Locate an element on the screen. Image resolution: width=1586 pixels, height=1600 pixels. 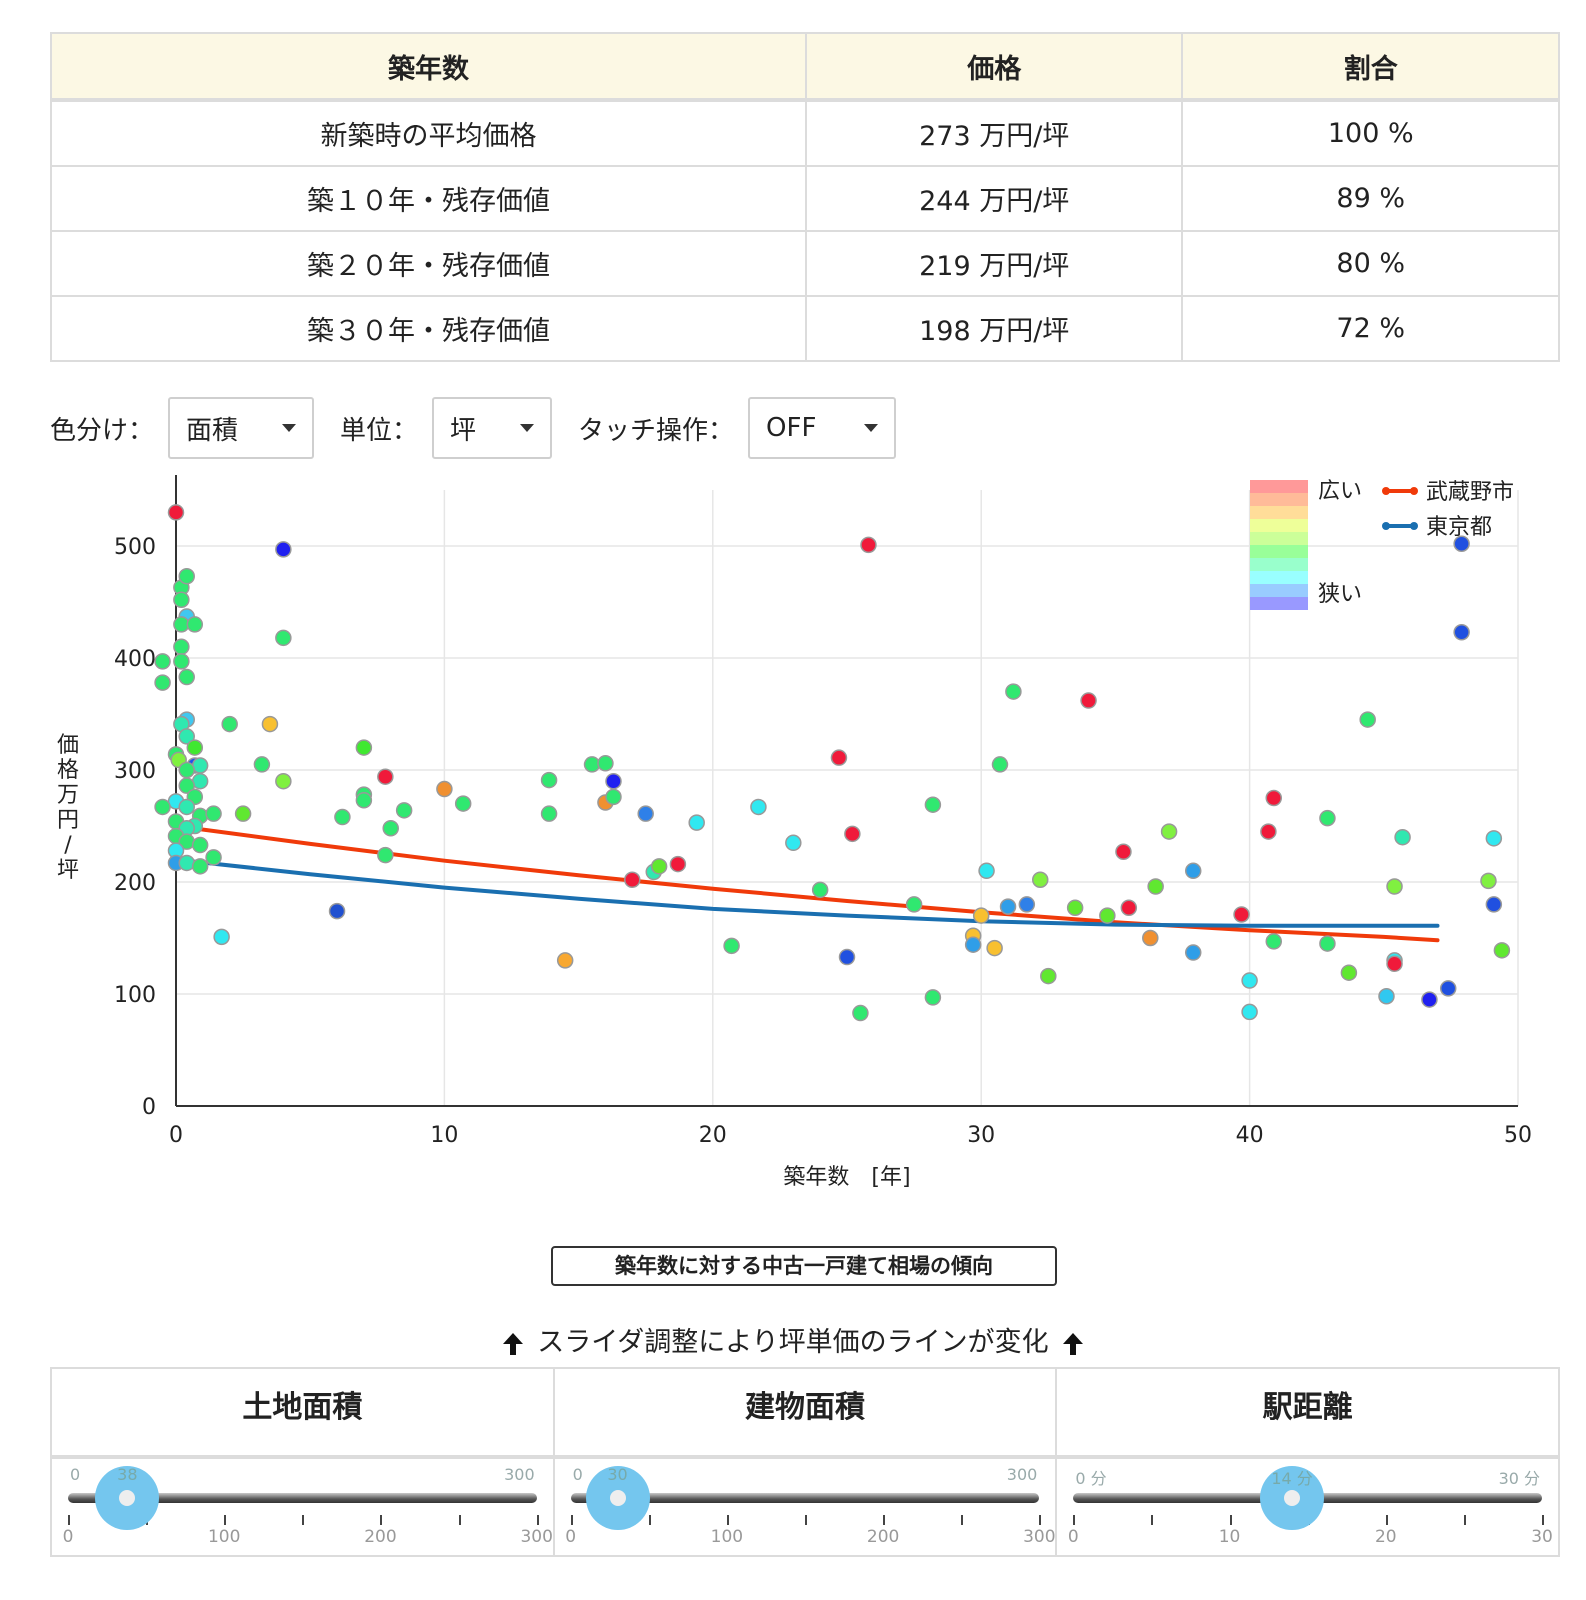
station-distance-slider: 0 分 30 分 0 10 20 30 14 分 is located at coordinates (1310, 1509).